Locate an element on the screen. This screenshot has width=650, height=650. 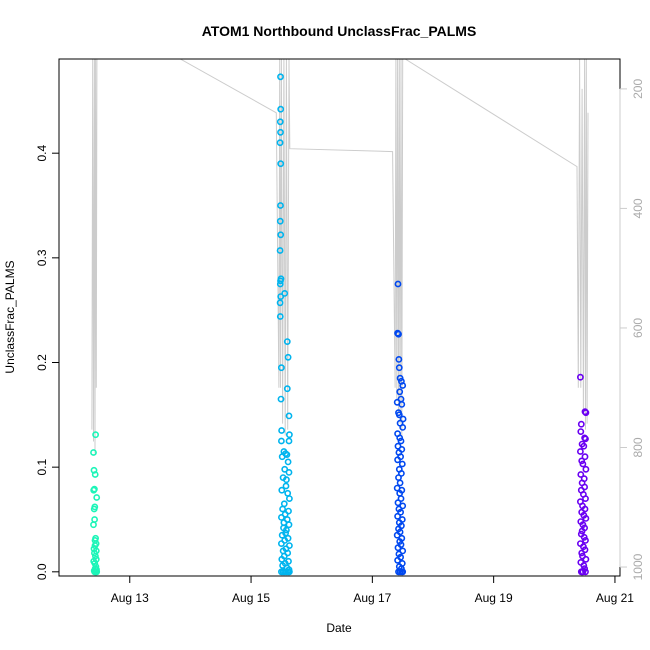
x-tick-label: Aug 21 is located at coordinates (615, 598).